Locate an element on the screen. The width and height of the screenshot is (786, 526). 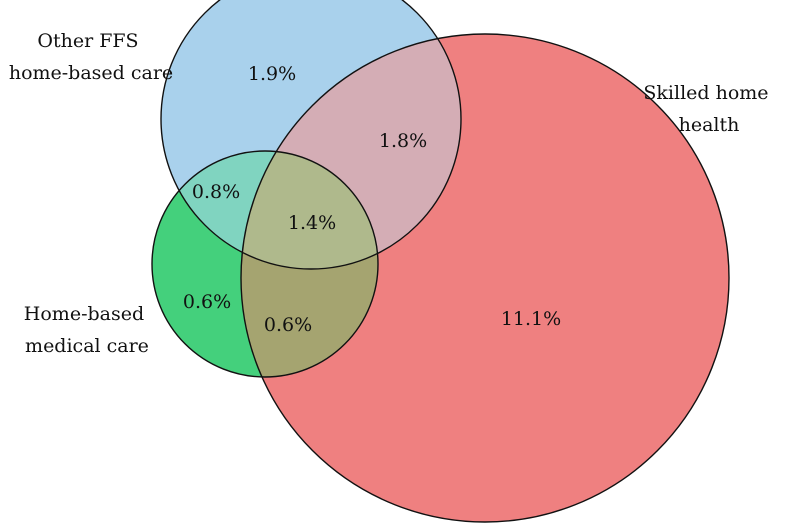
overlap-other-skilled is located at coordinates (351, 151).